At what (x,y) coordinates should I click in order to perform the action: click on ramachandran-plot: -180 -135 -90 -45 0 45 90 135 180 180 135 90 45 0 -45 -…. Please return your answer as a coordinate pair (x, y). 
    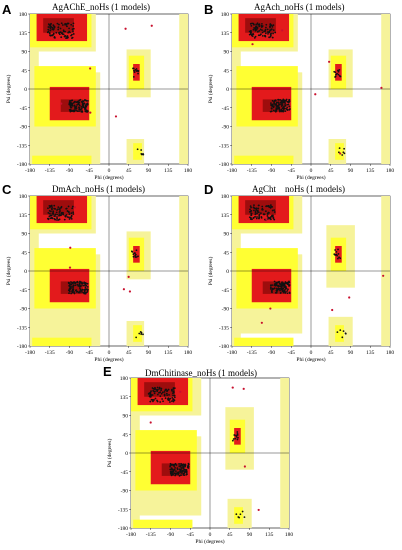
    Looking at the image, I should click on (98, 96).